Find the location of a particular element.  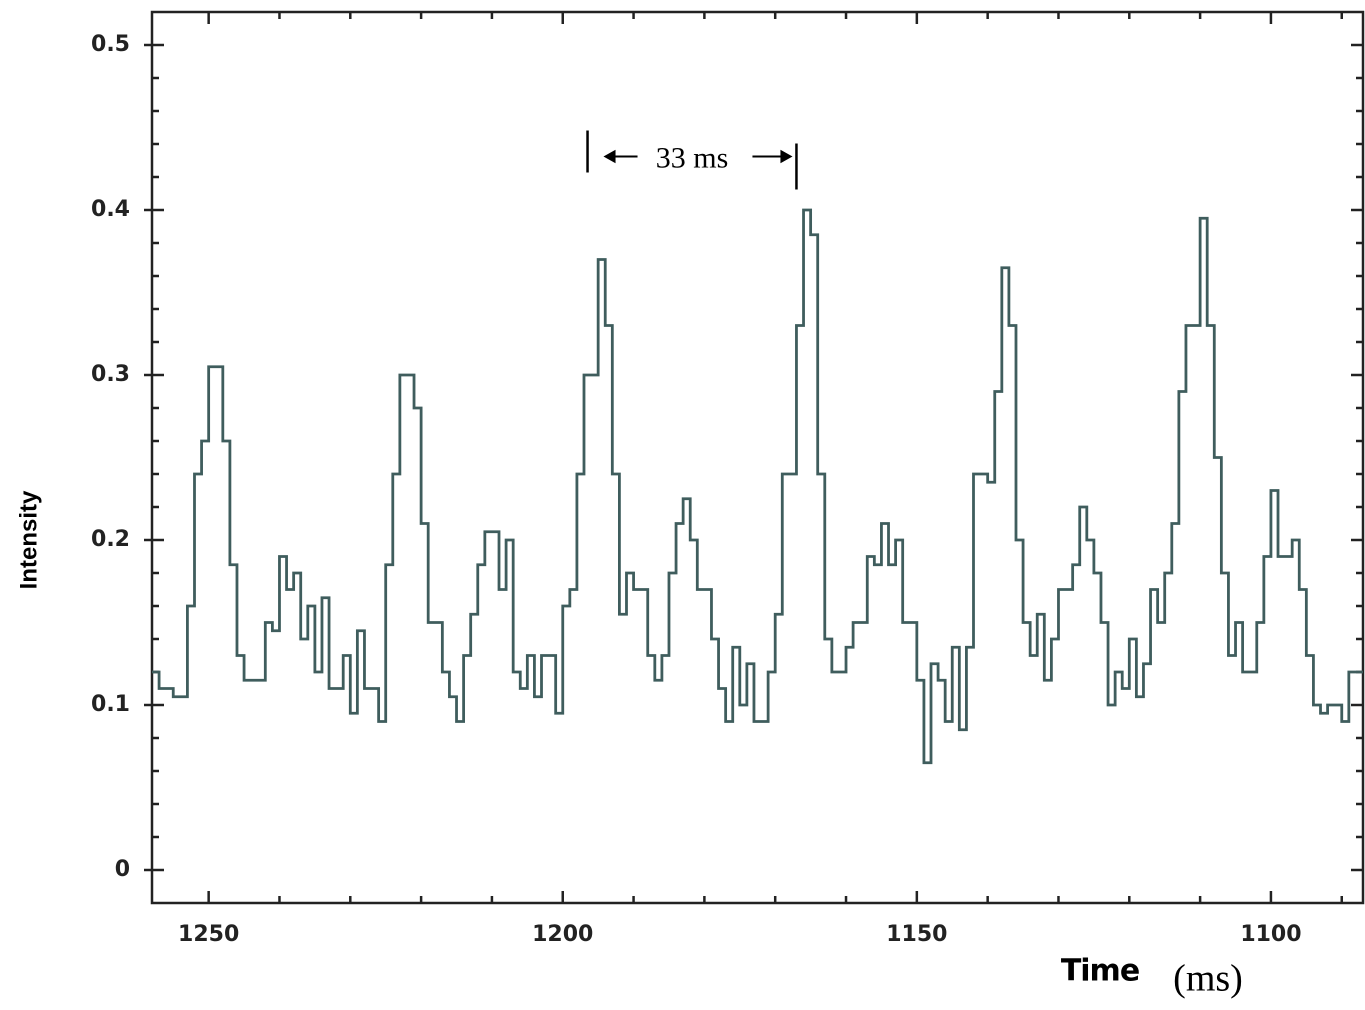

annotation-text: 33 ms is located at coordinates (692, 157).